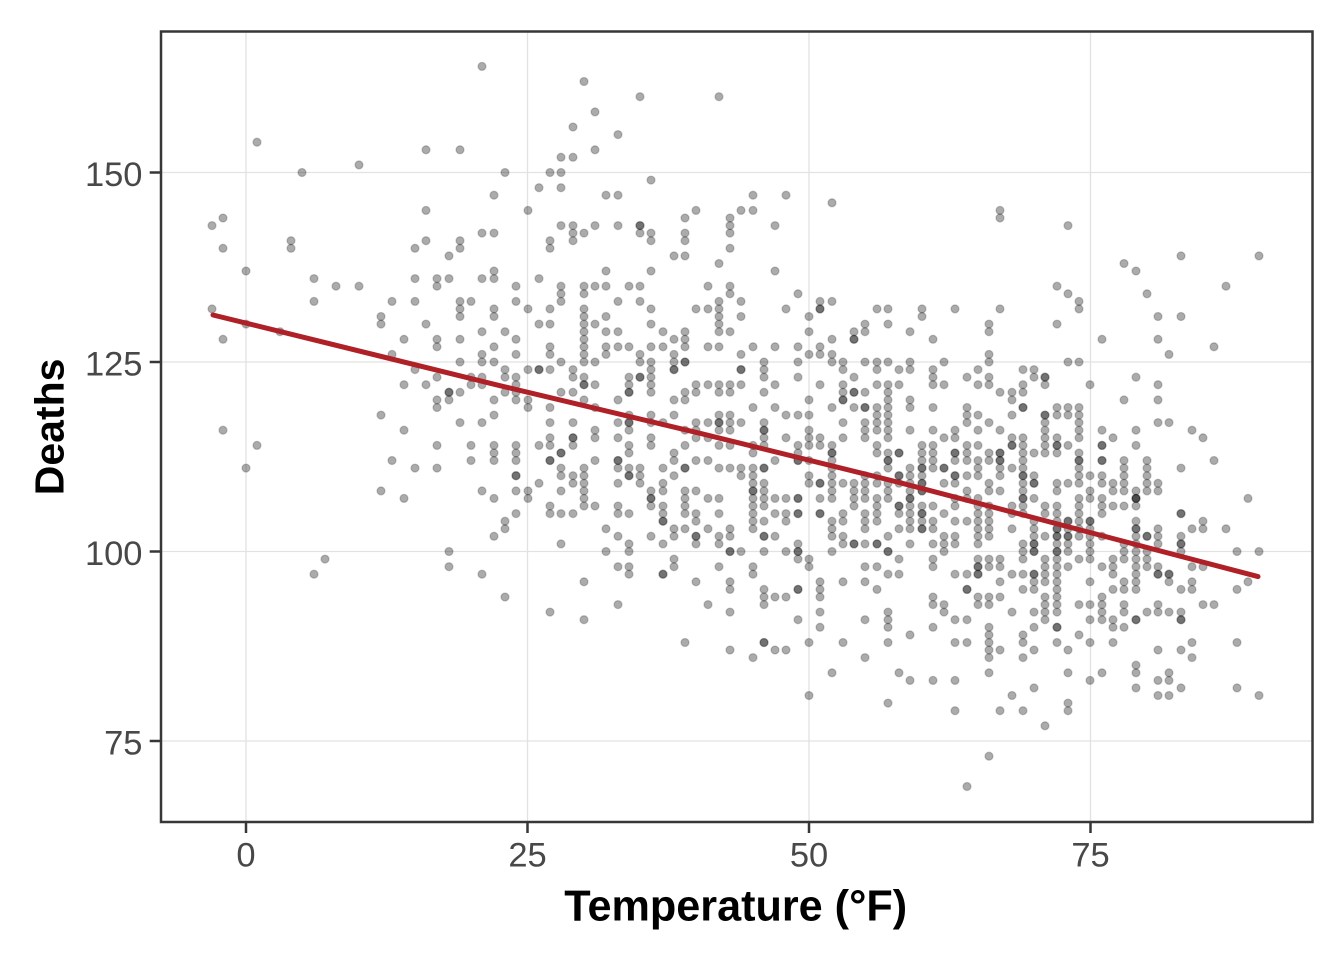 The height and width of the screenshot is (965, 1344). What do you see at coordinates (527, 856) in the screenshot?
I see `svg-text: 25` at bounding box center [527, 856].